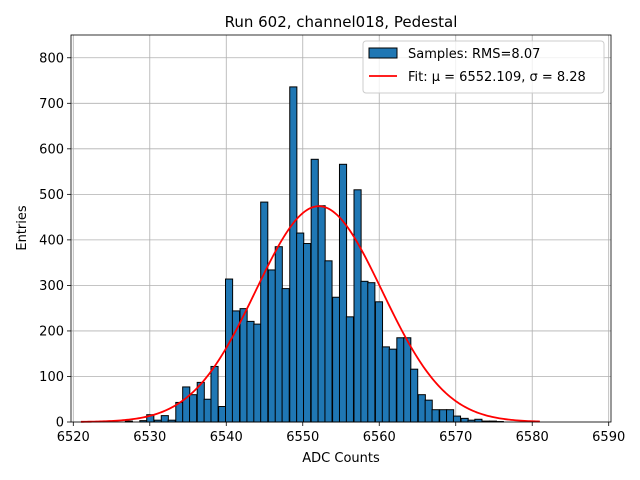  Describe the element at coordinates (608, 437) in the screenshot. I see `x-tick-label: 6590` at that location.